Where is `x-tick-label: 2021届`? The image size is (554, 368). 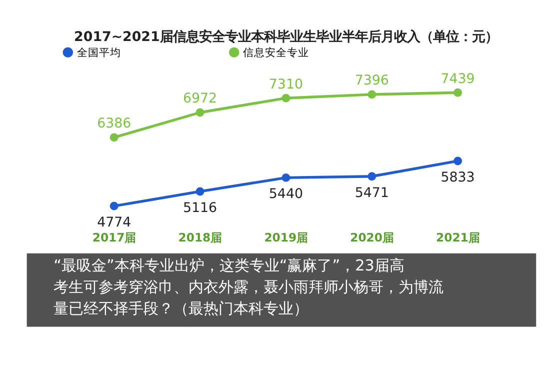
x-tick-label: 2021届 is located at coordinates (458, 237).